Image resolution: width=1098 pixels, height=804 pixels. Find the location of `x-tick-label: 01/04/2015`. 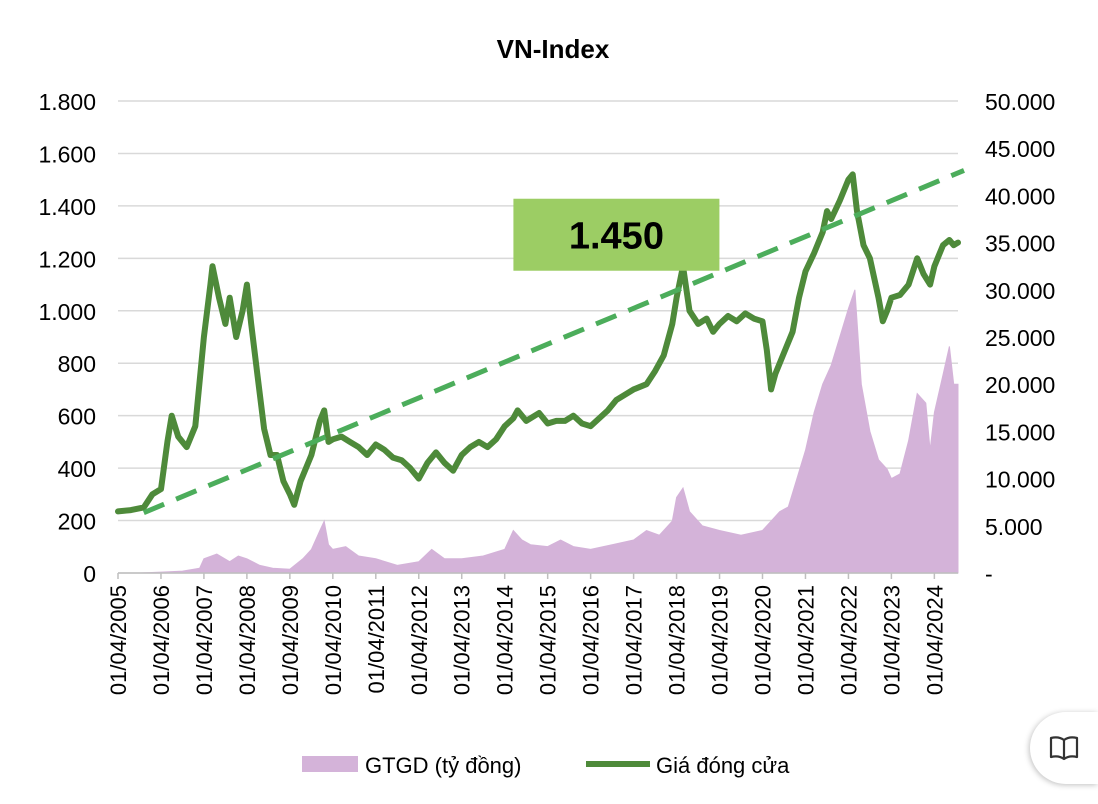

x-tick-label: 01/04/2015 is located at coordinates (548, 640).